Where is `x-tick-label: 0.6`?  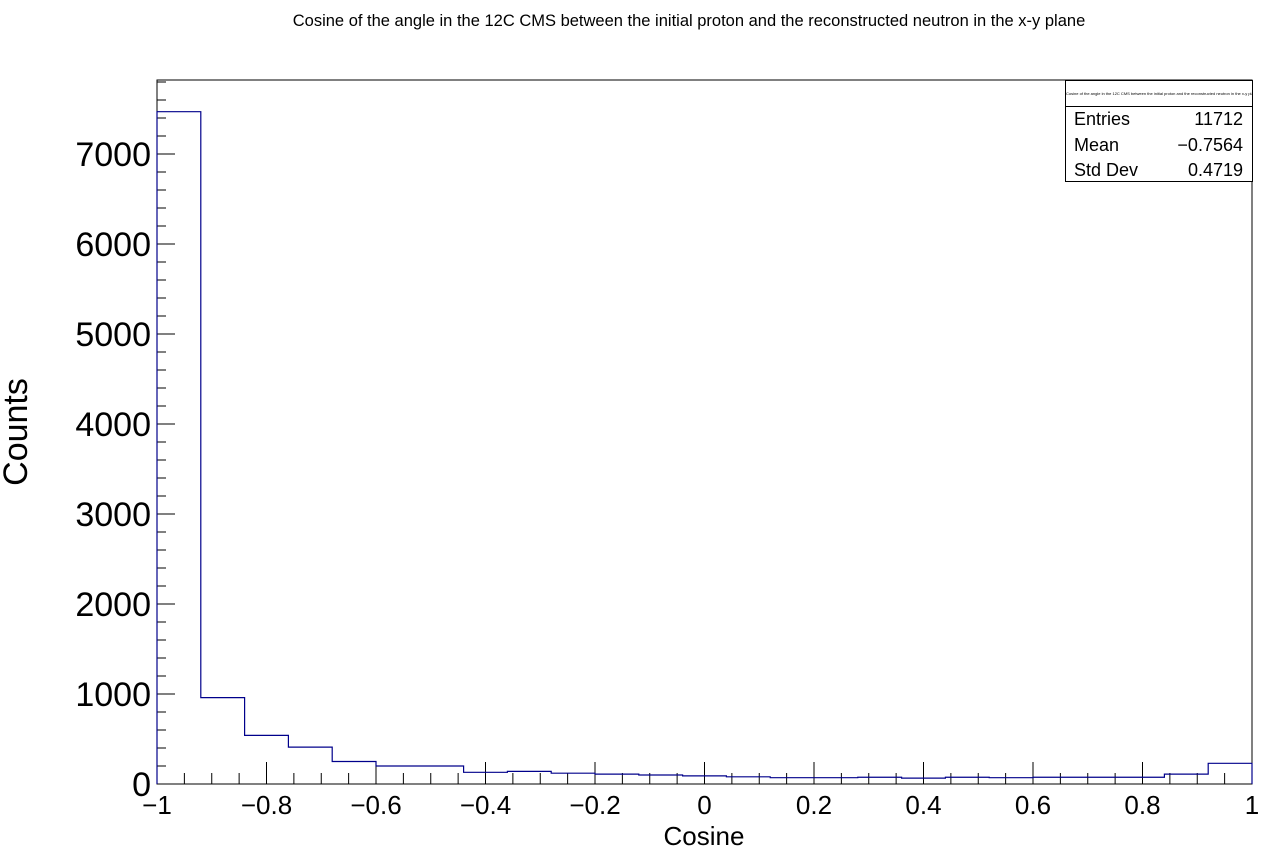
x-tick-label: 0.6 is located at coordinates (1033, 805).